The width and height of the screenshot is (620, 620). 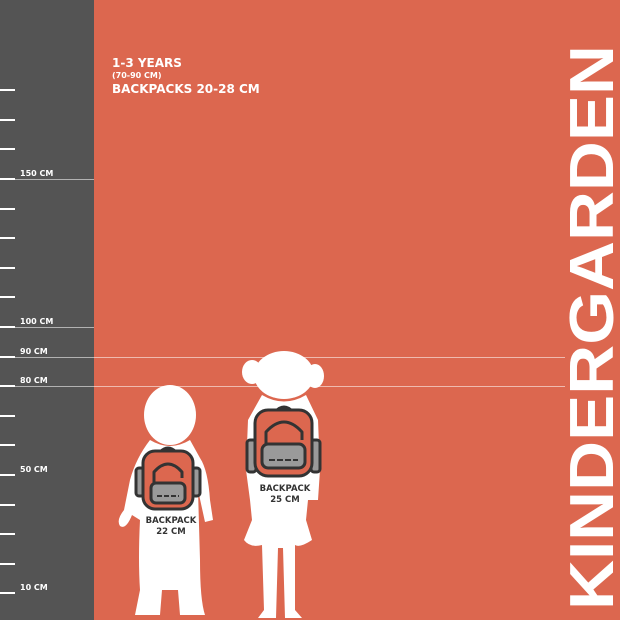 I want to click on backpack-range: BACKPACKS 20-28 CM, so click(x=186, y=89).